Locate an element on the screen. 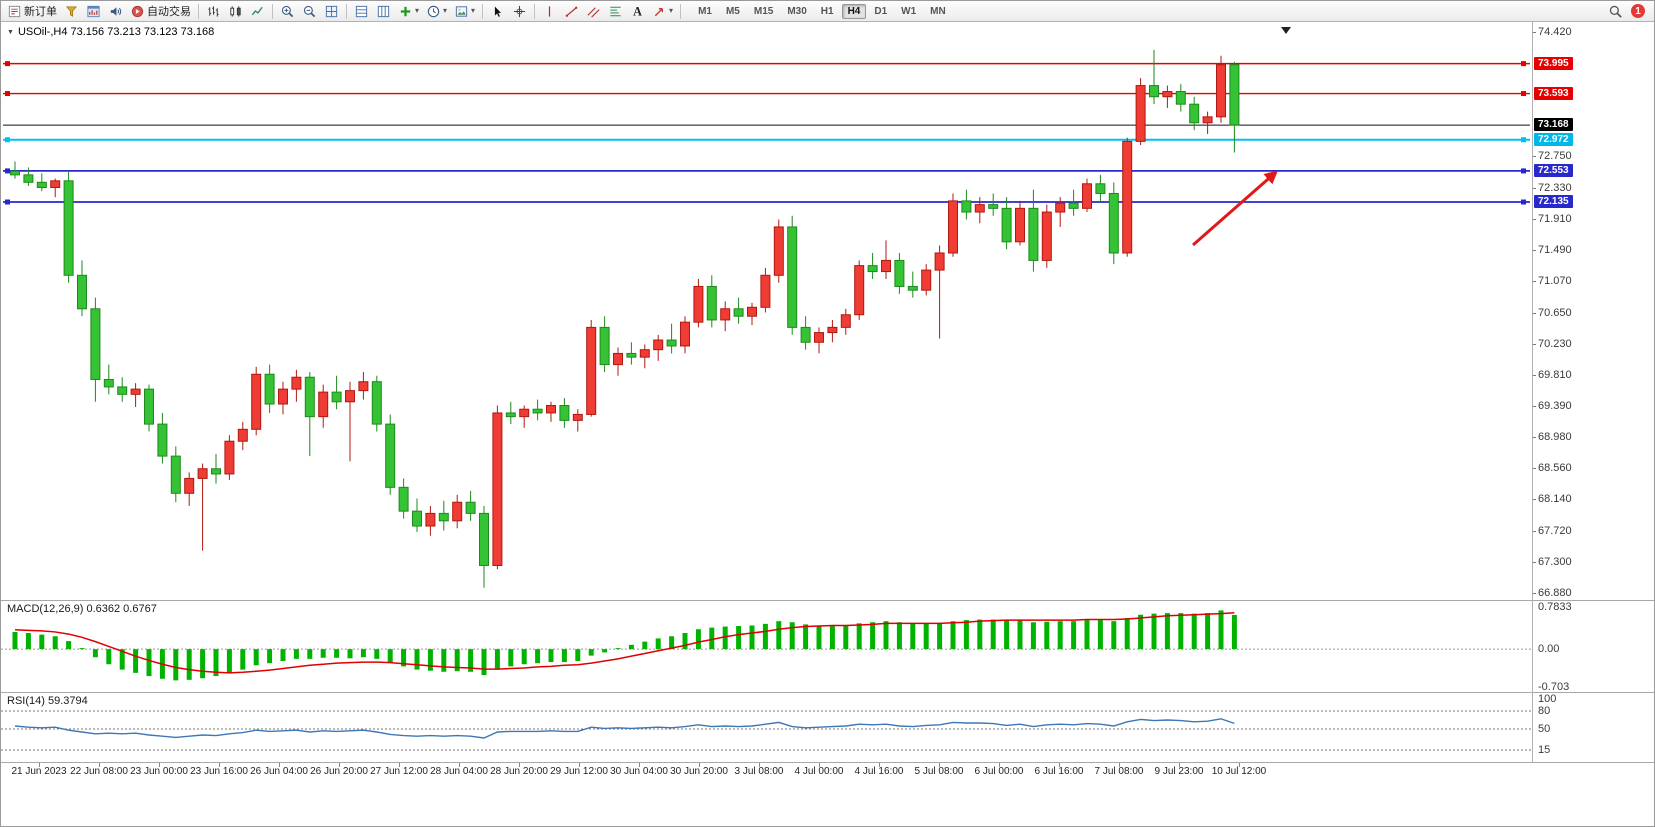 The image size is (1655, 827). timeframe-m15: M15 is located at coordinates (763, 11).